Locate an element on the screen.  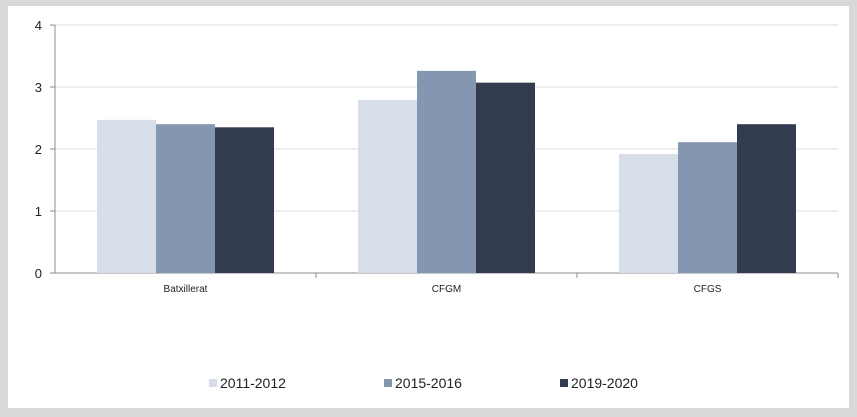
legend-label: 2019-2020 is located at coordinates (604, 383).